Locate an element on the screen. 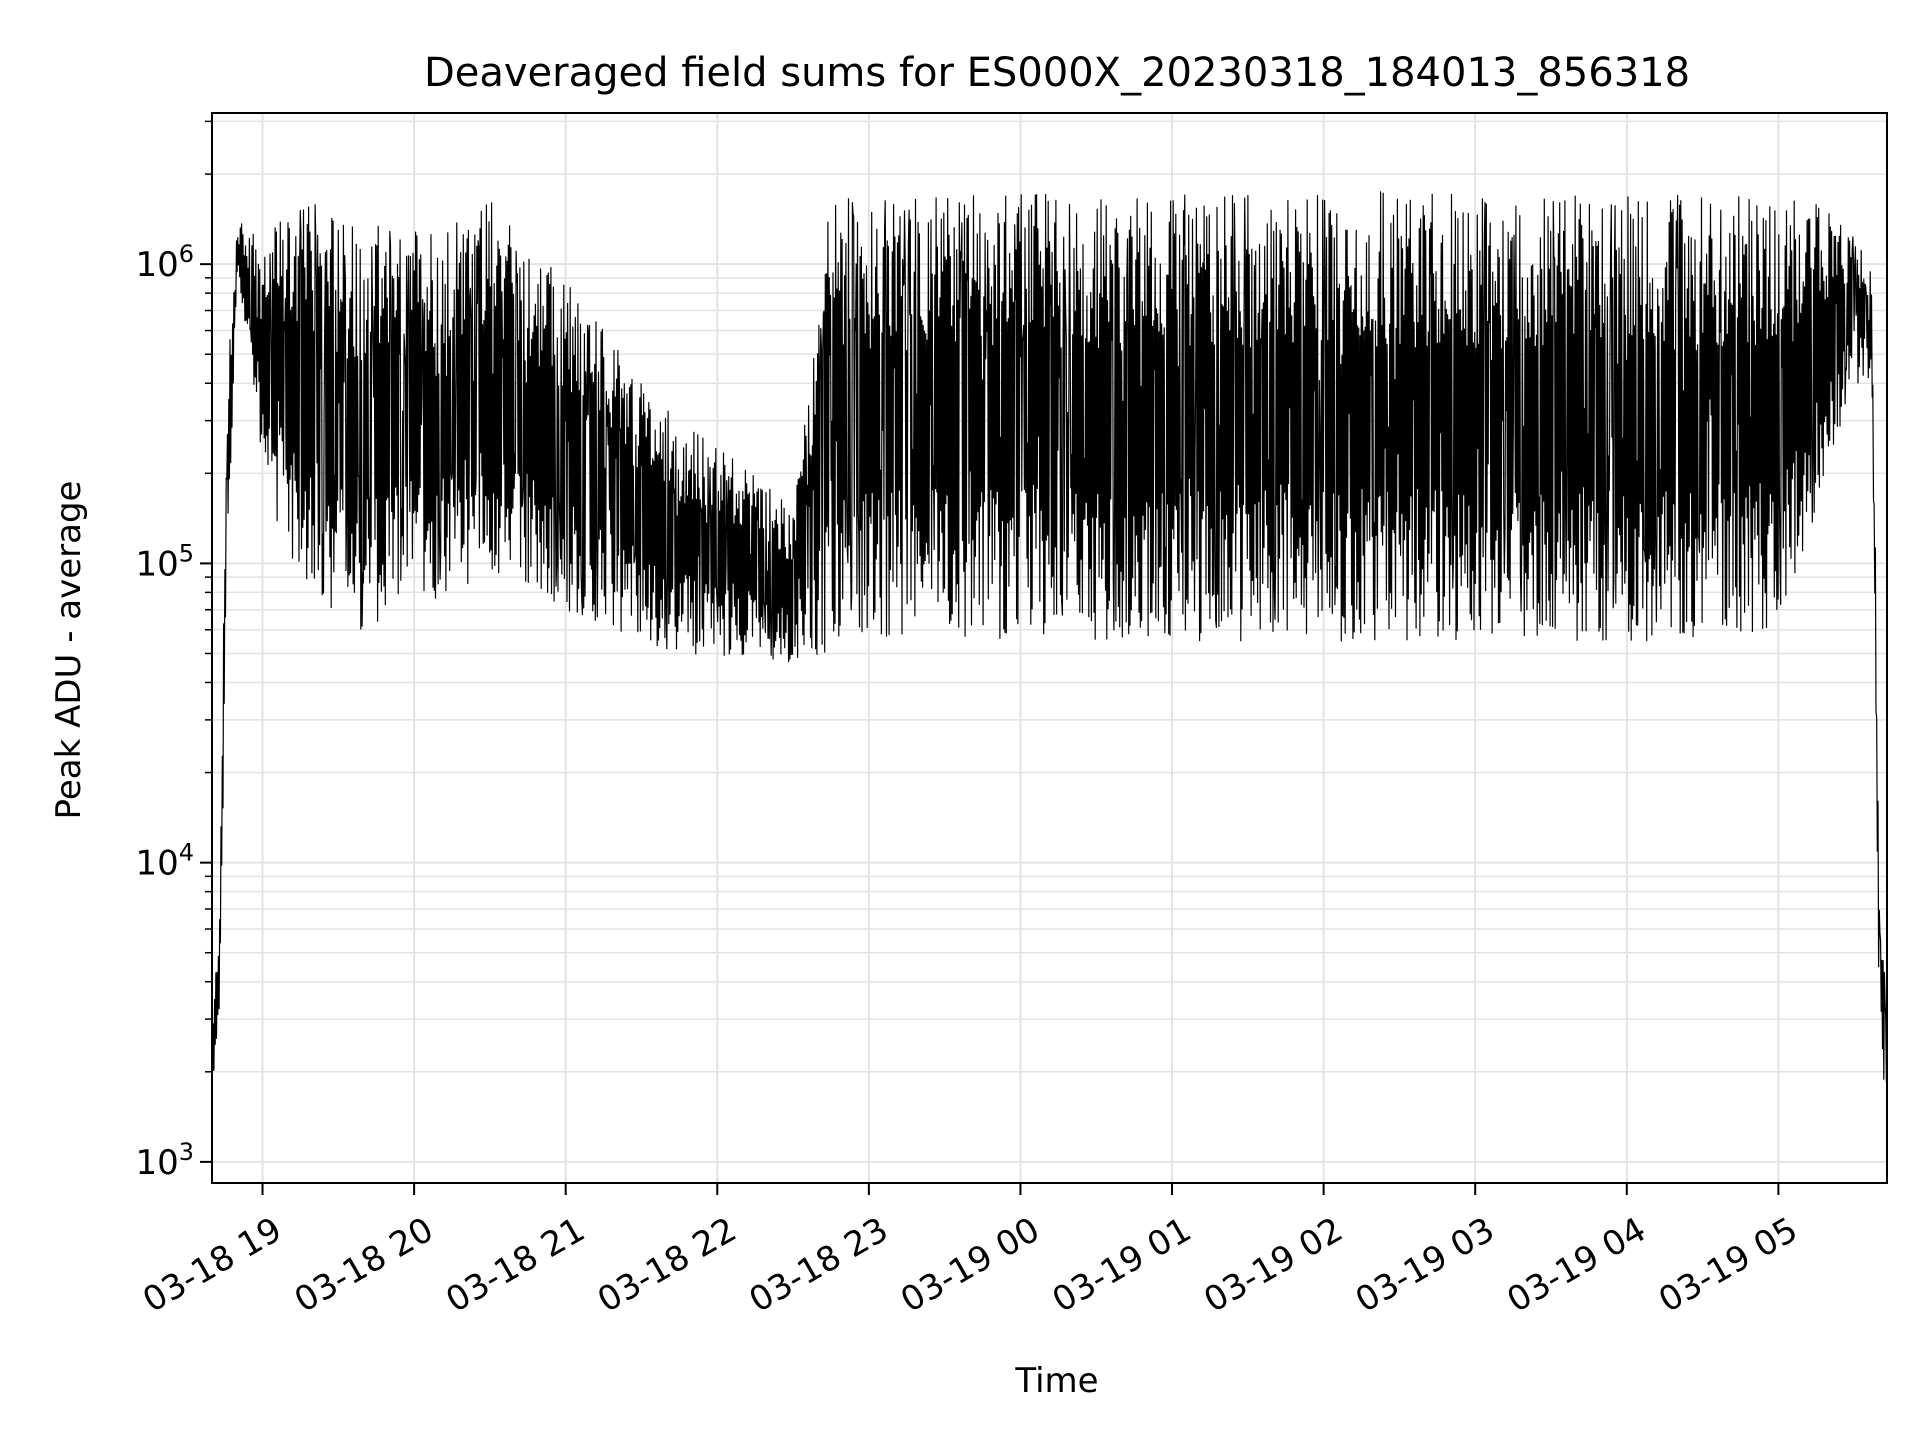 Image resolution: width=1920 pixels, height=1440 pixels. y-tick-label: 10⁵ is located at coordinates (164, 561).